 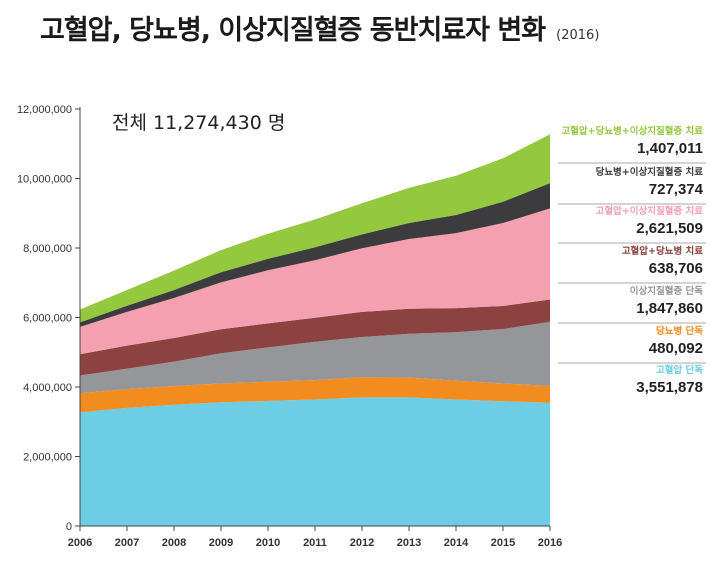 What do you see at coordinates (669, 228) in the screenshot?
I see `legend-value-2: 2,621,509` at bounding box center [669, 228].